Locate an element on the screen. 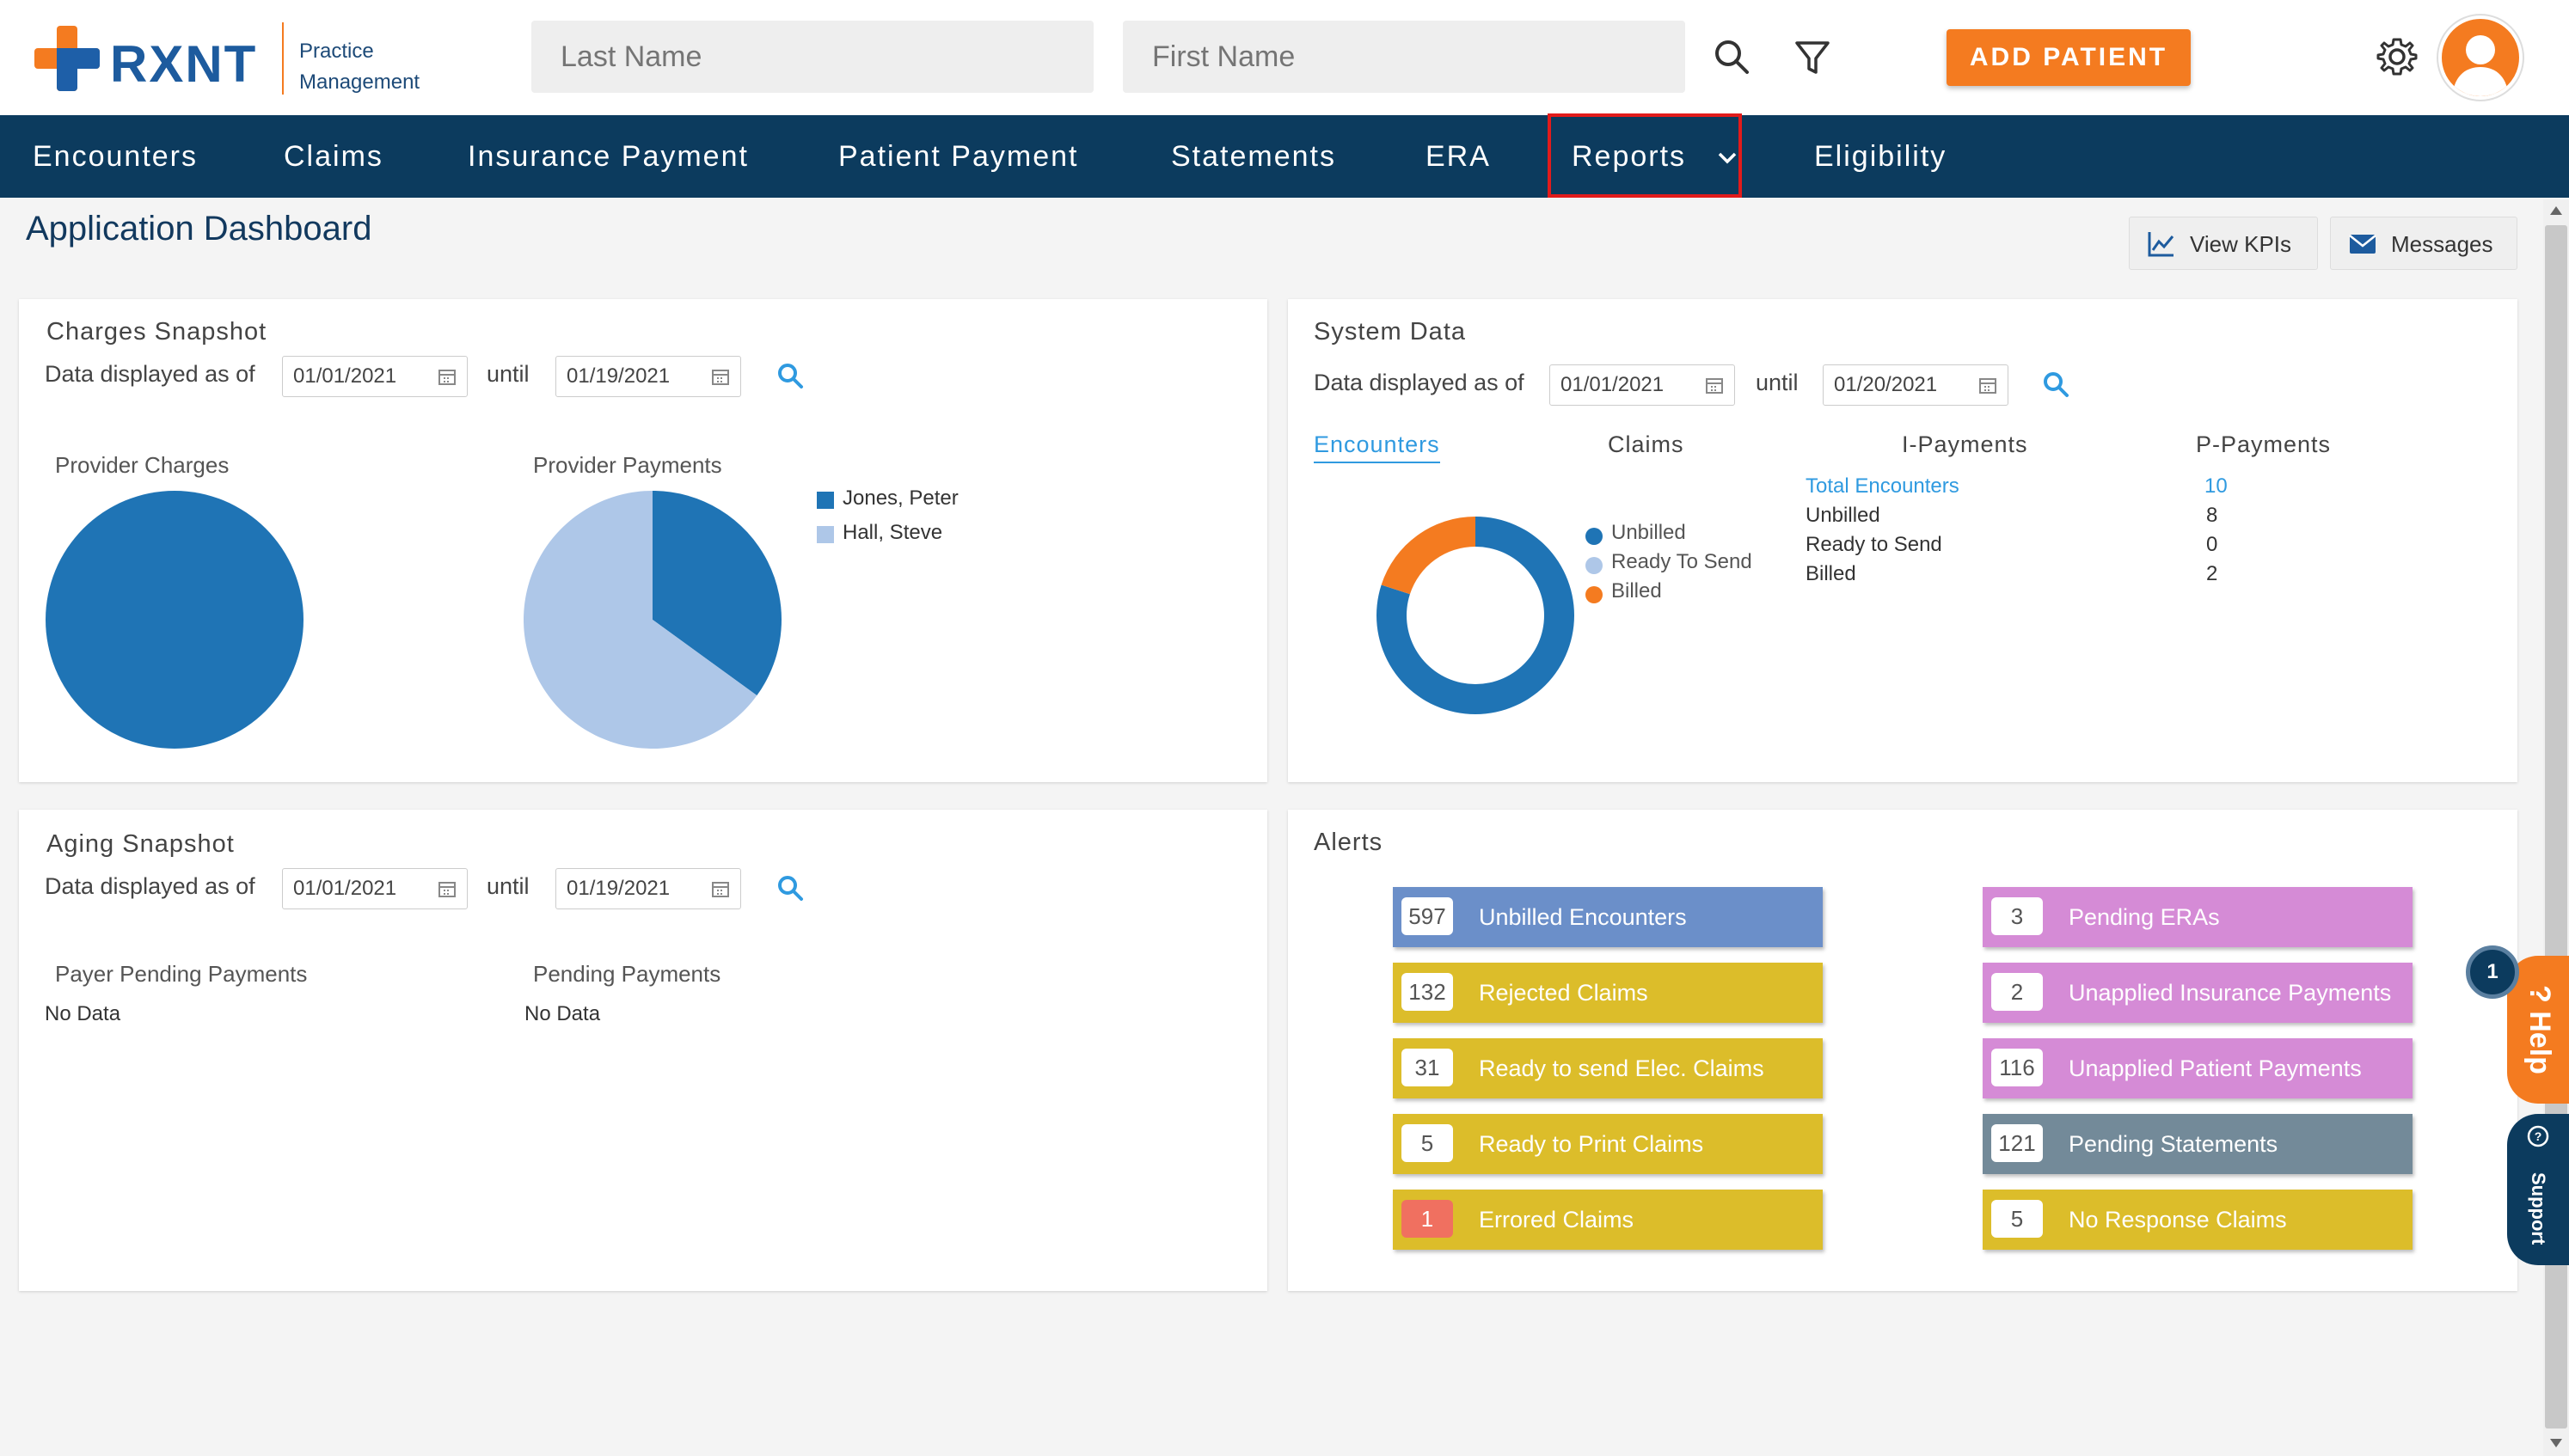 Image resolution: width=2569 pixels, height=1456 pixels. support-tab: ? Support is located at coordinates (2538, 1189).